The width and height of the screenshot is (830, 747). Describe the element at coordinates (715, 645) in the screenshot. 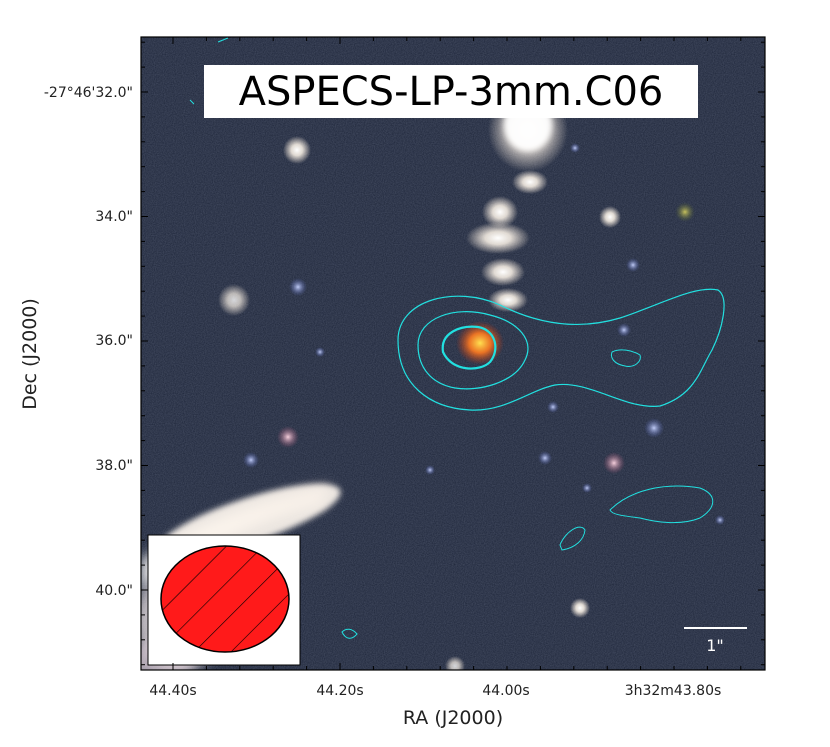

I see `scale-bar-label: 1"` at that location.